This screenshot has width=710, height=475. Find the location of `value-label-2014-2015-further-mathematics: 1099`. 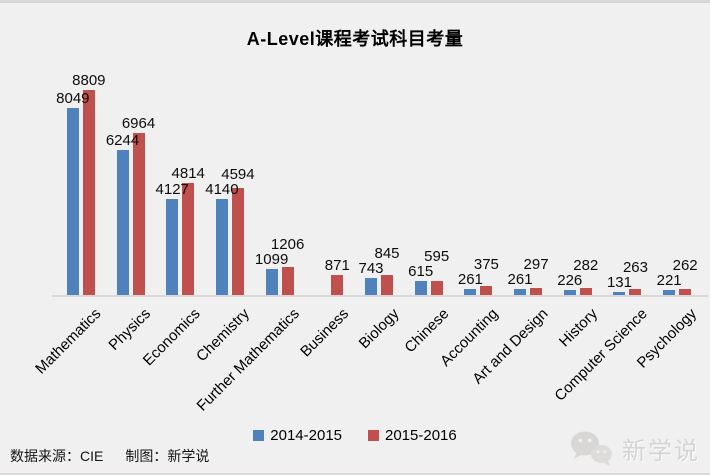

value-label-2014-2015-further-mathematics: 1099 is located at coordinates (271, 260).